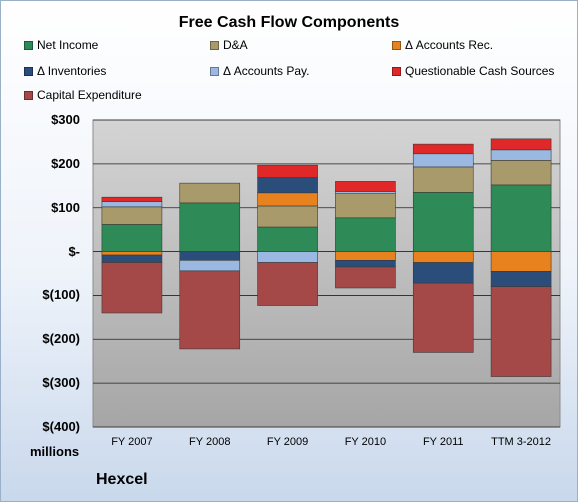  I want to click on legend-item: Capital Expenditure, so click(83, 95).